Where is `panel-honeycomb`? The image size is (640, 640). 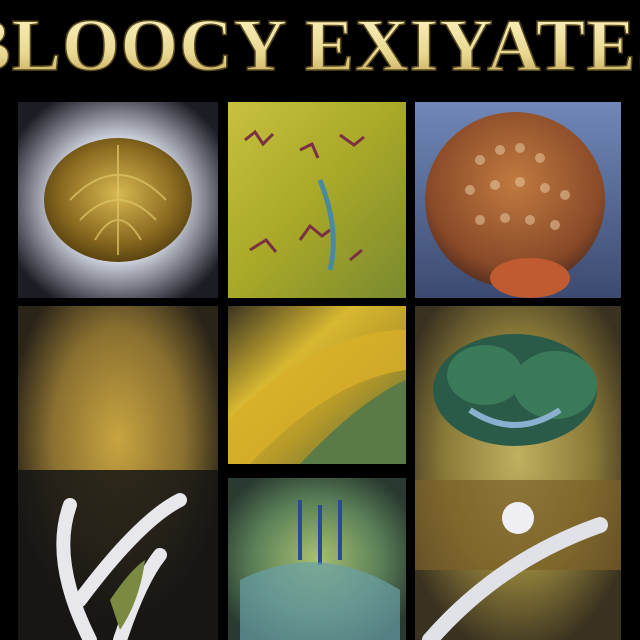
panel-honeycomb is located at coordinates (518, 200).